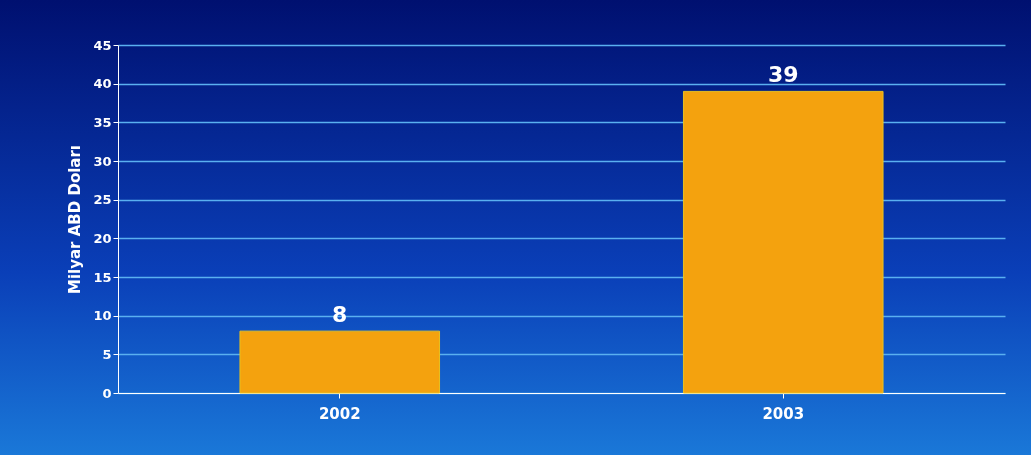 The image size is (1031, 455). I want to click on y-axis-title: Milyar ABD Doları, so click(75, 219).